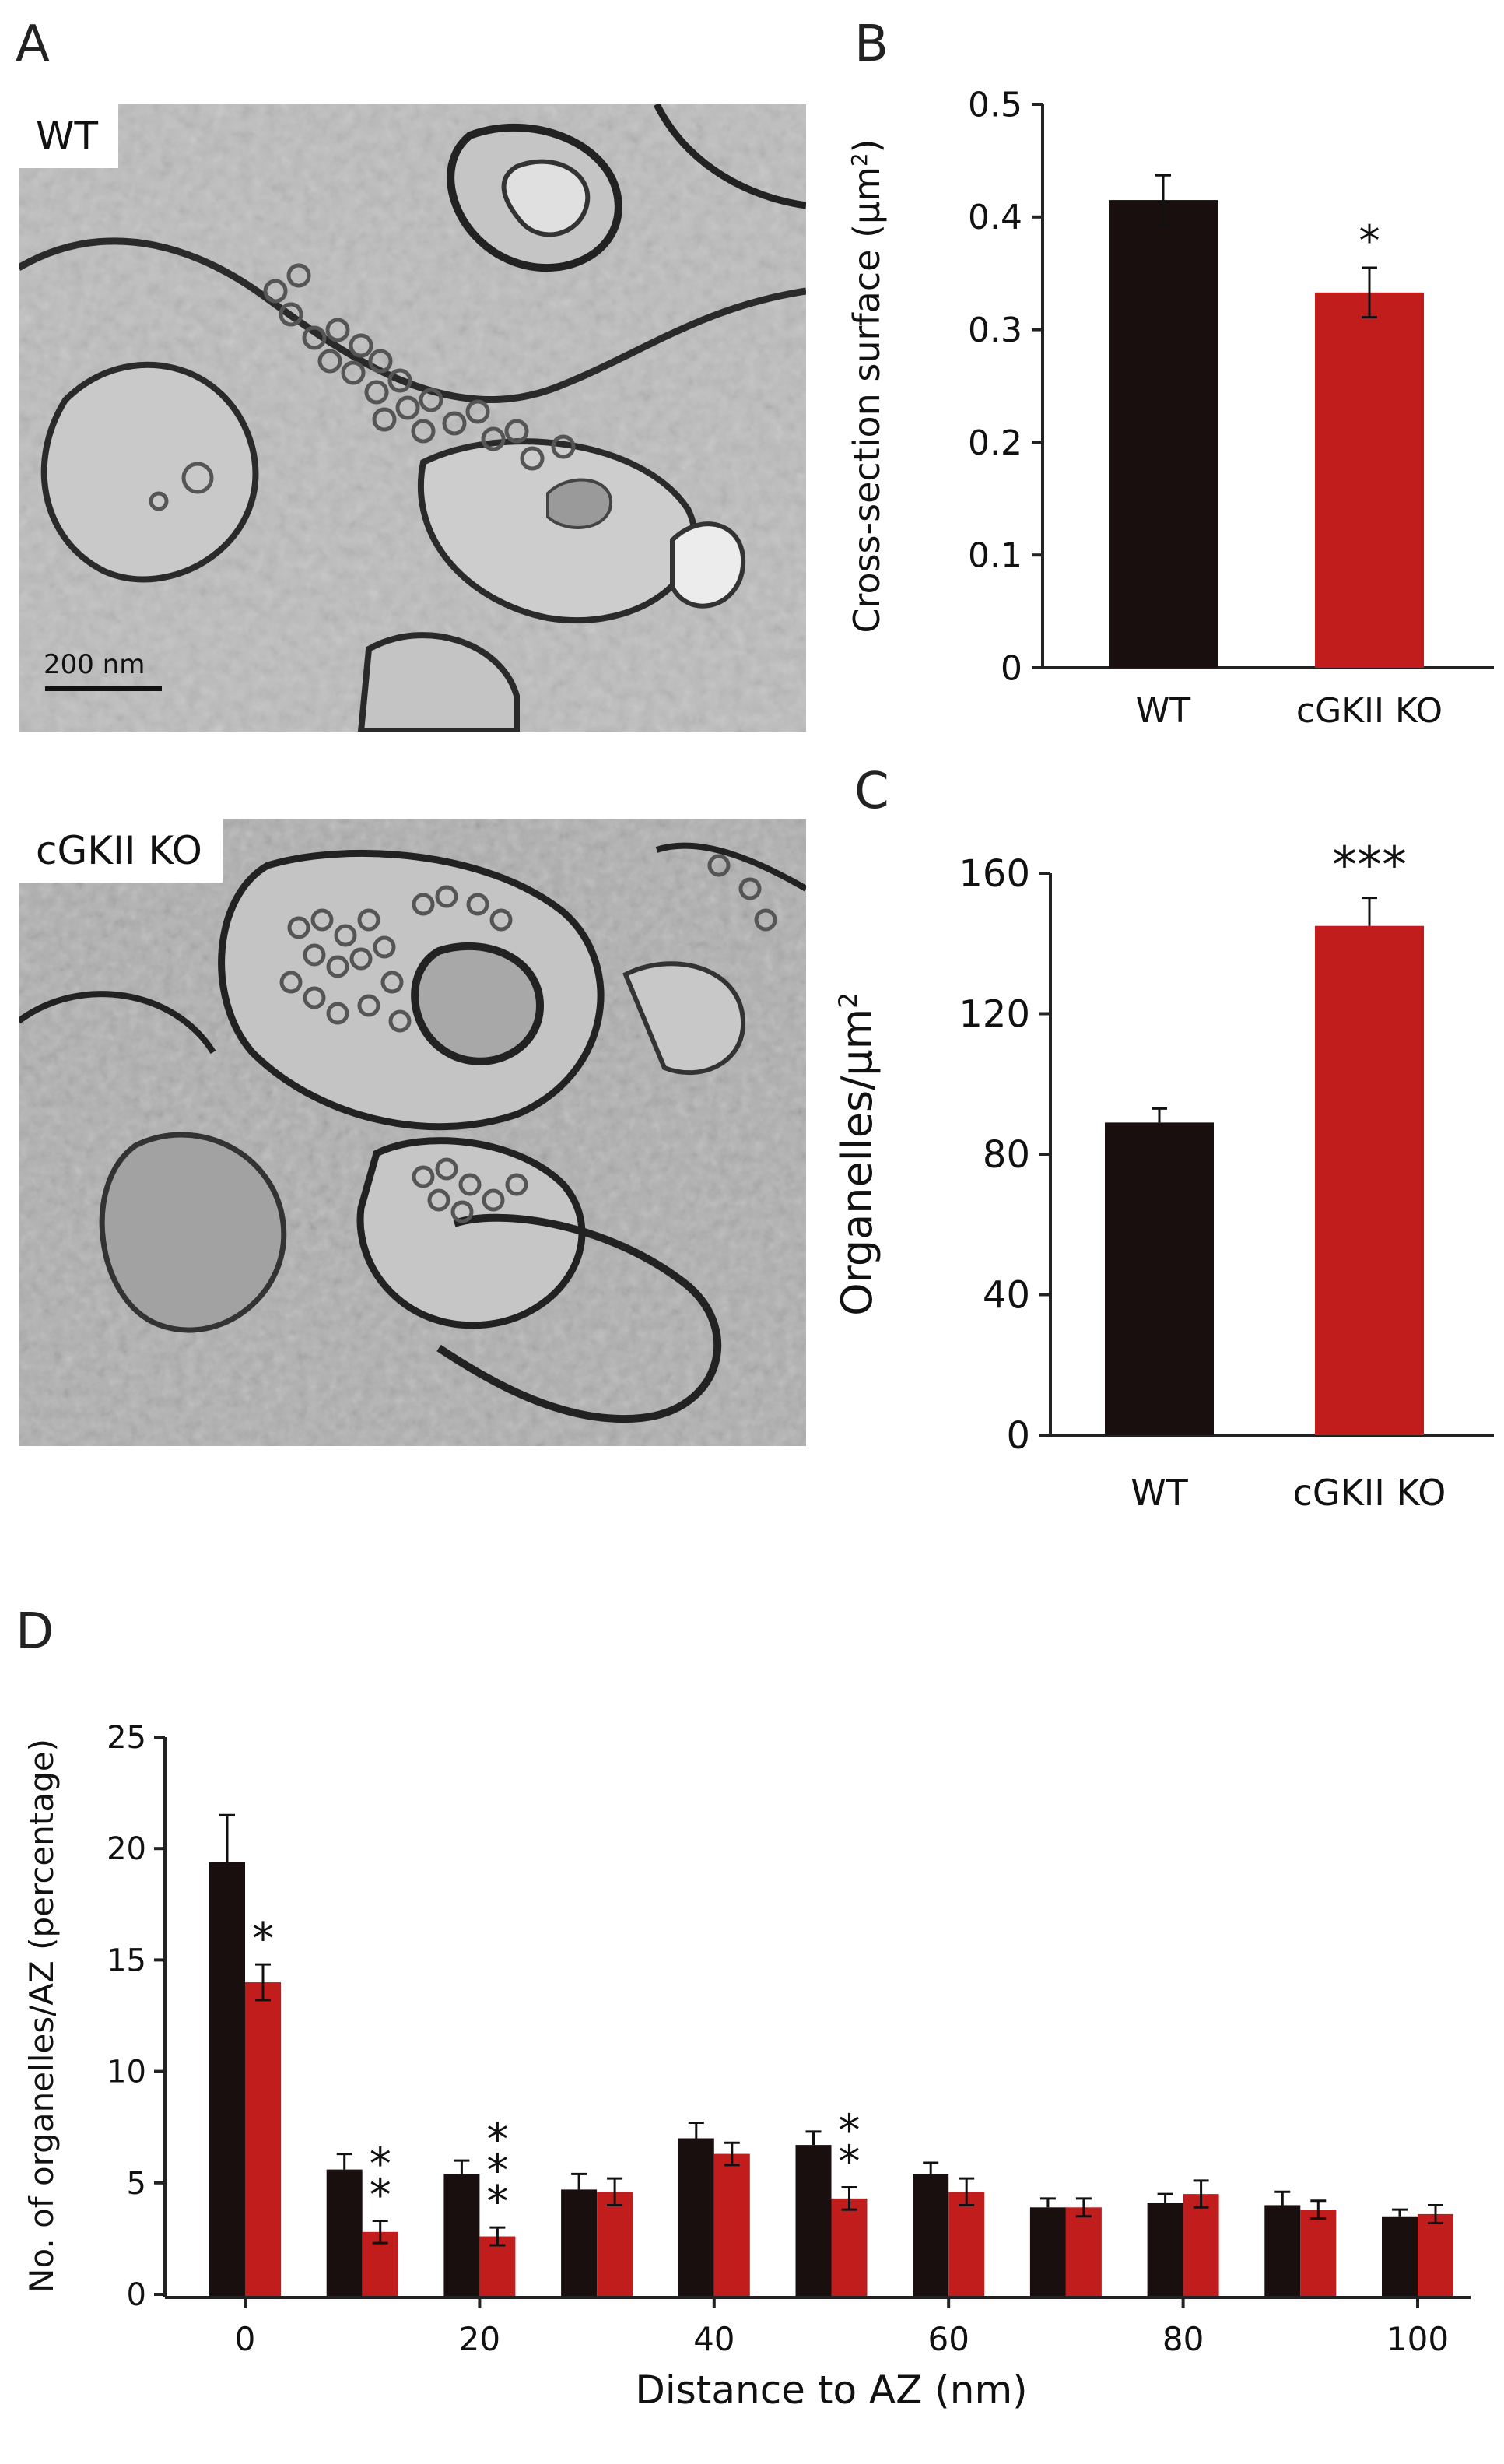 The width and height of the screenshot is (1504, 2464). What do you see at coordinates (42, 2016) in the screenshot?
I see `y-axis-label: No. of organelles/AZ (percentage)` at bounding box center [42, 2016].